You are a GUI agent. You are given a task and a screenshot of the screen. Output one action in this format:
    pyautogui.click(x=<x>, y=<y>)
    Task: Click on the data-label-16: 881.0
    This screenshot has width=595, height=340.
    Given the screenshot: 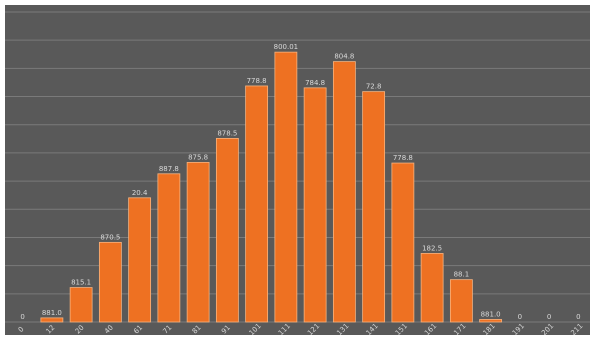 What is the action you would take?
    pyautogui.click(x=491, y=314)
    